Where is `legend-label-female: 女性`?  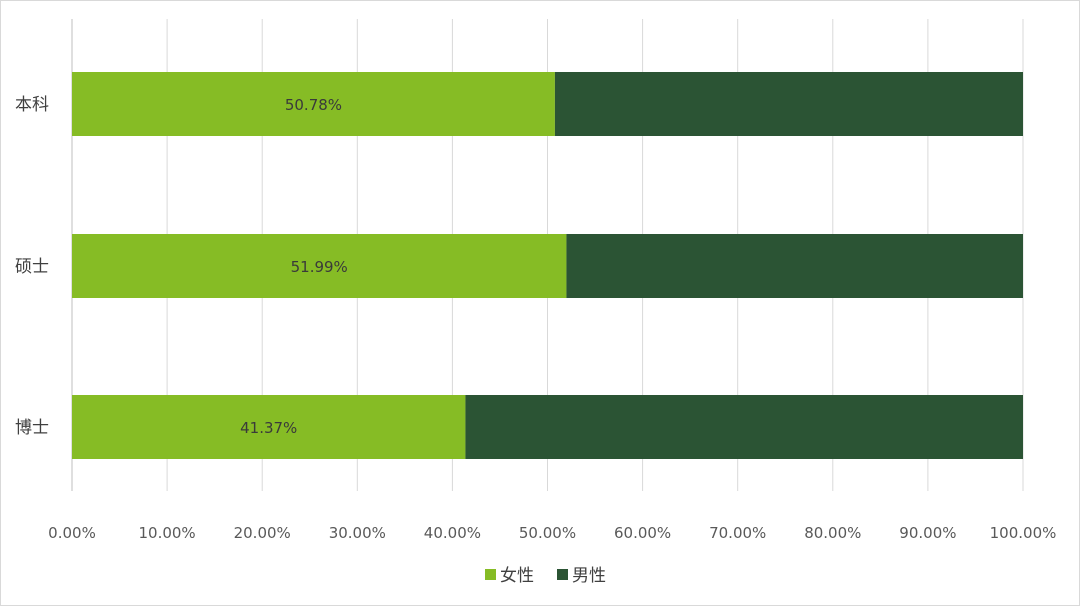
legend-label-female: 女性 is located at coordinates (517, 576).